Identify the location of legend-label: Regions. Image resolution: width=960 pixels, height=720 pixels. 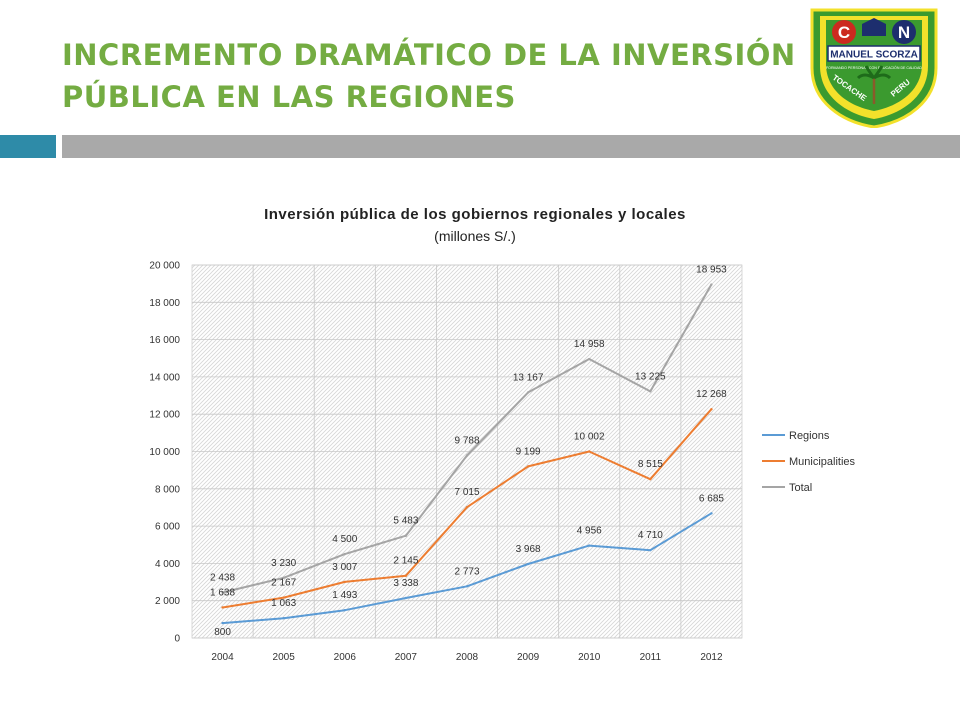
(809, 436).